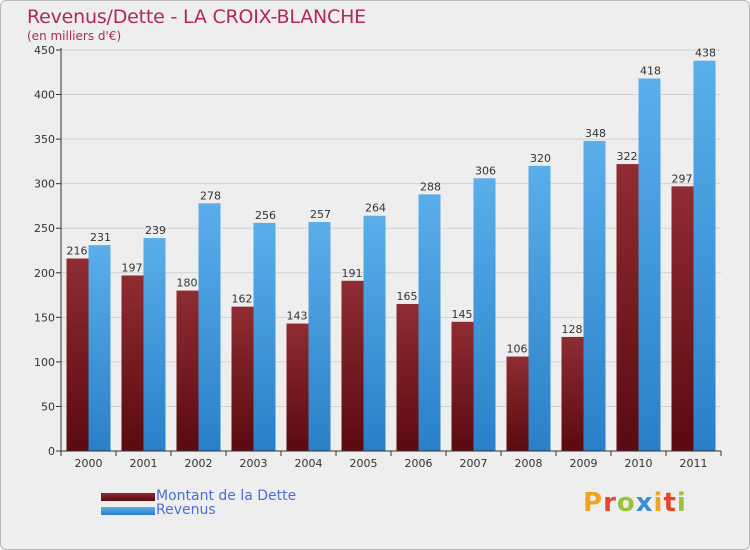 The width and height of the screenshot is (750, 550). What do you see at coordinates (44, 184) in the screenshot?
I see `y-tick-label: 300` at bounding box center [44, 184].